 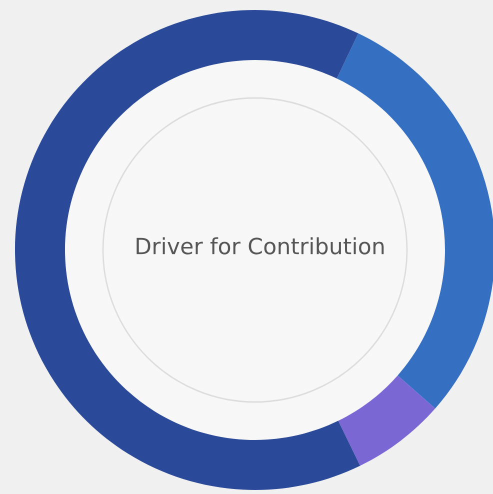 What do you see at coordinates (387, 421) in the screenshot?
I see `donut-slice` at bounding box center [387, 421].